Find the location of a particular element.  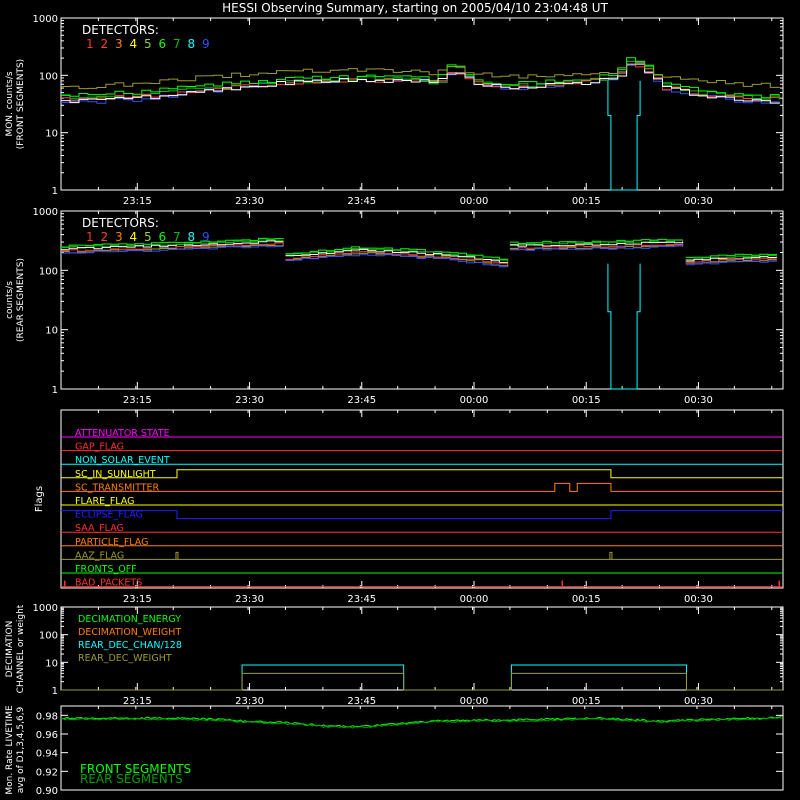

detector-legend-number: 3 is located at coordinates (119, 44).